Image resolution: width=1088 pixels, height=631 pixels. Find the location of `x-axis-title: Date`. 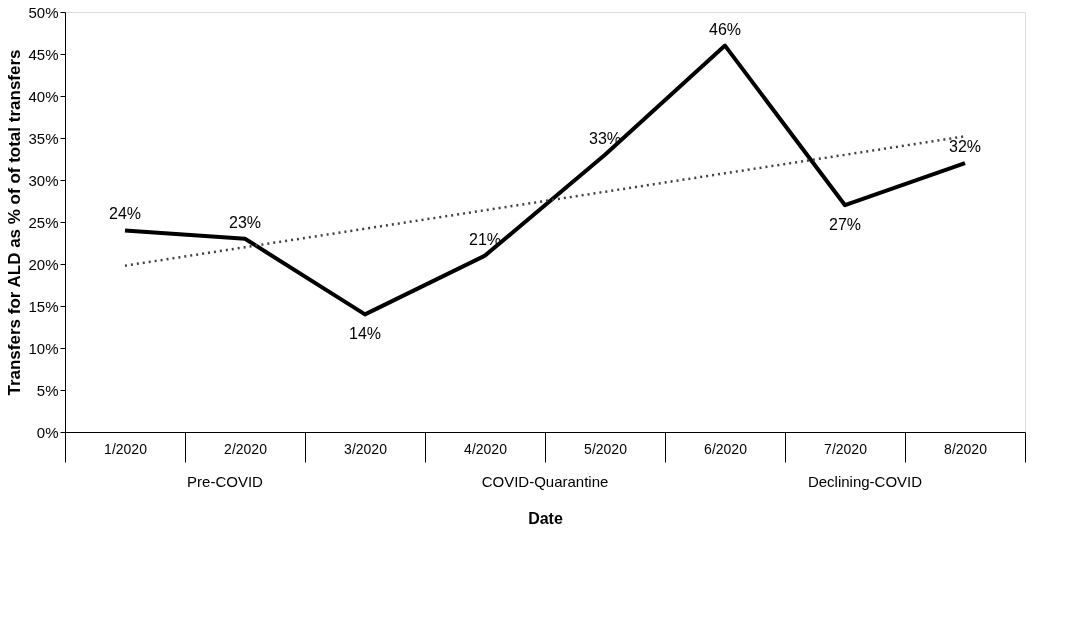

x-axis-title: Date is located at coordinates (545, 518).